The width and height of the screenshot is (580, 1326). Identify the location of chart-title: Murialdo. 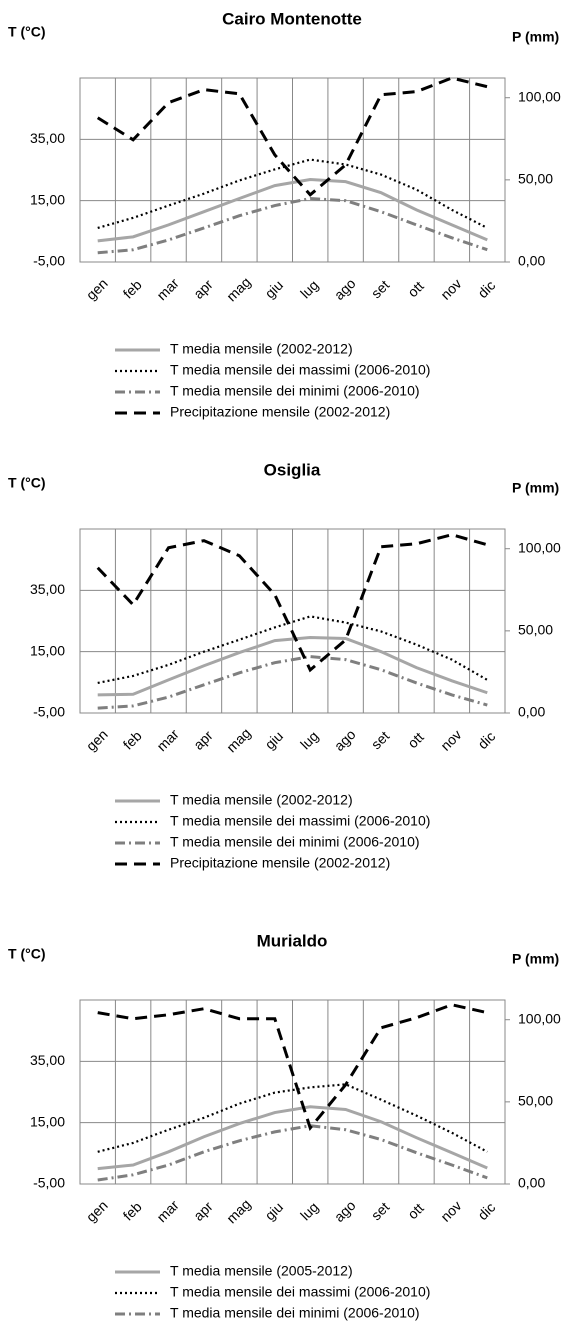
(292, 940).